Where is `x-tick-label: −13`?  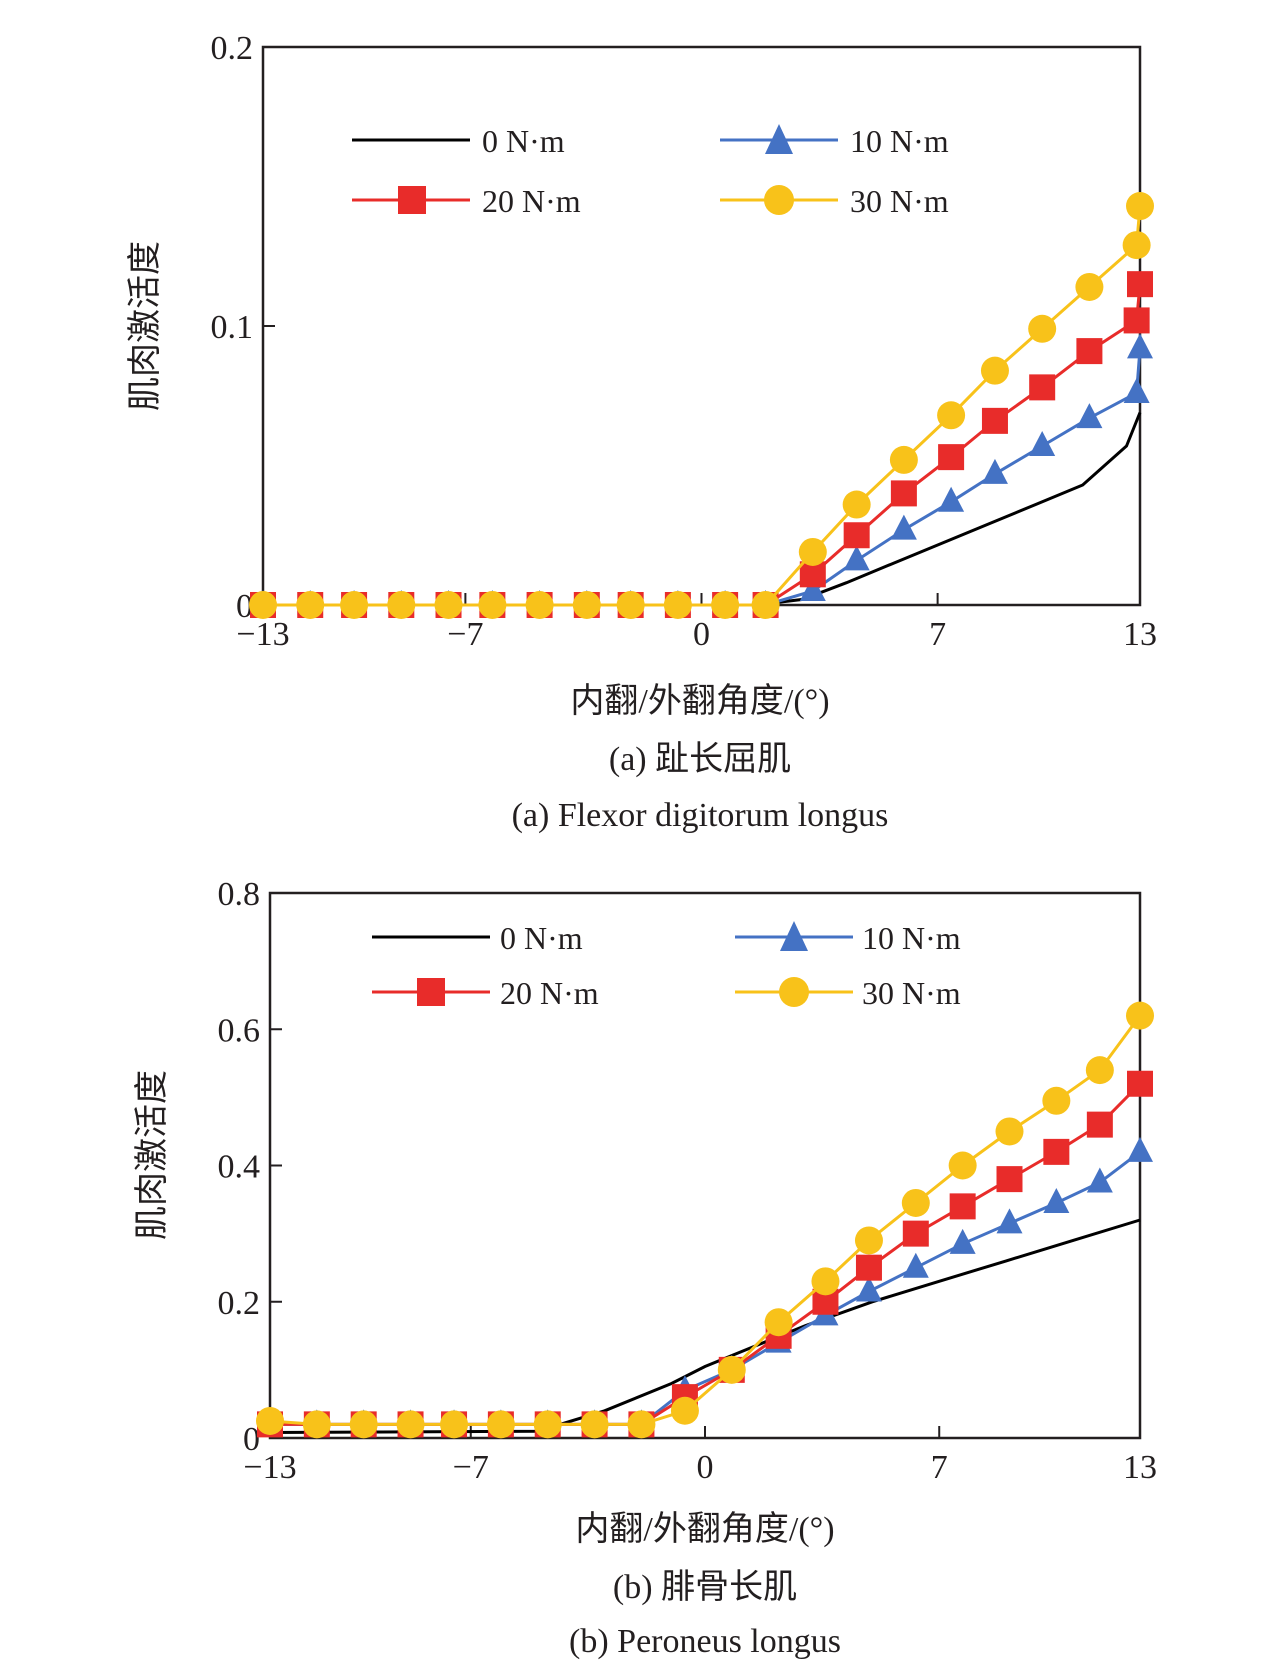 x-tick-label: −13 is located at coordinates (262, 634).